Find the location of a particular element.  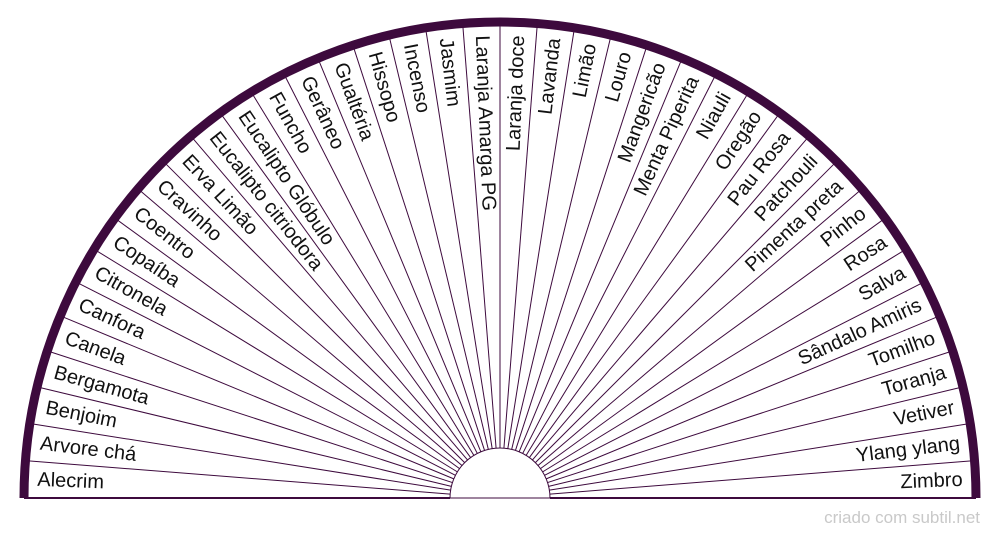

sector-label: Rosa is located at coordinates (866, 253).